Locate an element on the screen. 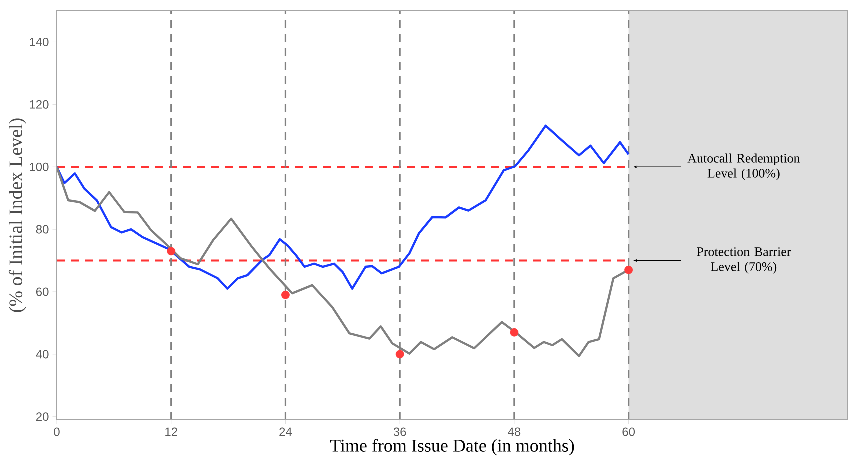 The width and height of the screenshot is (848, 462). y-tick-label: 120 is located at coordinates (39, 104).